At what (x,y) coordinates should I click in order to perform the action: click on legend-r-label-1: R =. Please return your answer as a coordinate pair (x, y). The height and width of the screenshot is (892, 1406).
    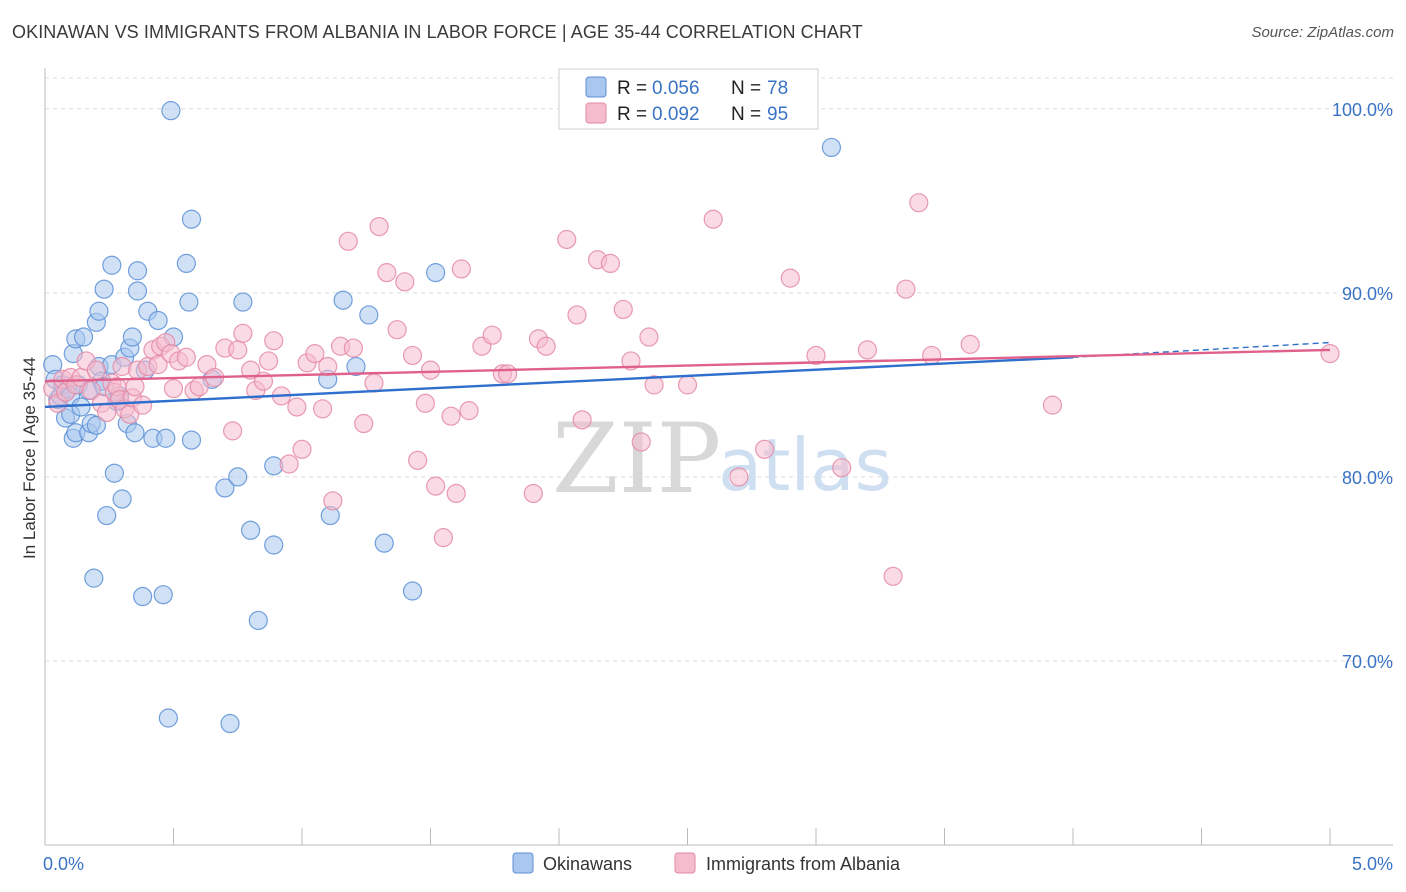
    Looking at the image, I should click on (632, 88).